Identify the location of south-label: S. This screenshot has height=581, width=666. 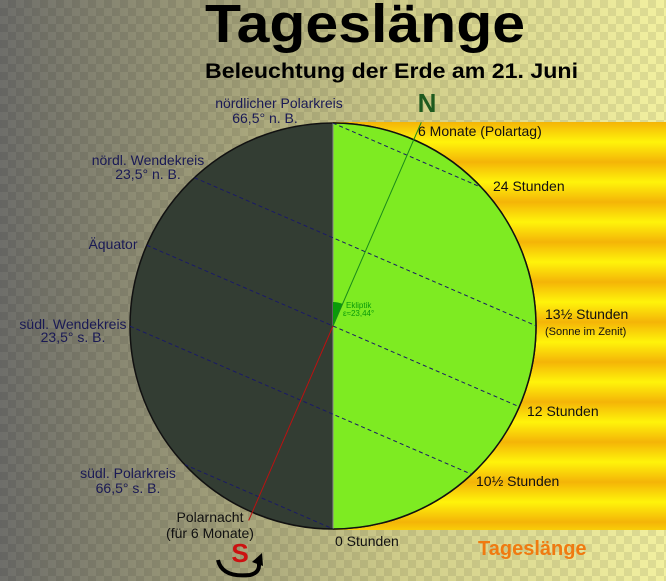
(239, 553).